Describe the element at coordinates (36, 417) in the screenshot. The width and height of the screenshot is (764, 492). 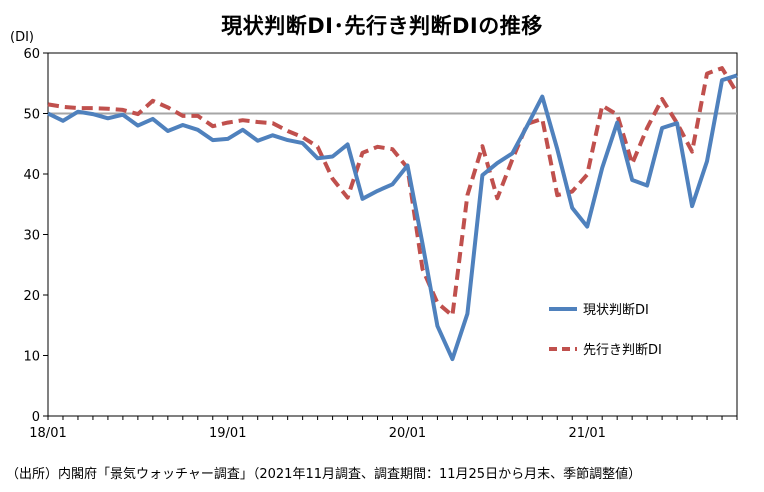
I see `y-tick-label: 0` at that location.